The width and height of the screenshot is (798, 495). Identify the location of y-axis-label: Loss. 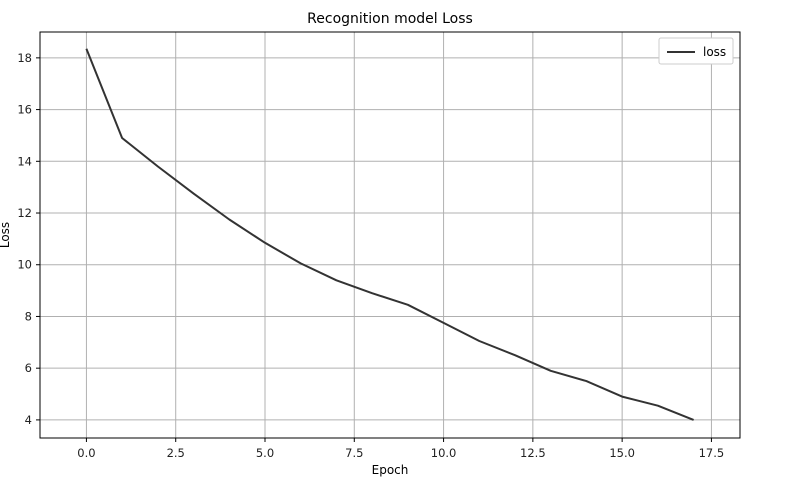
(6, 235).